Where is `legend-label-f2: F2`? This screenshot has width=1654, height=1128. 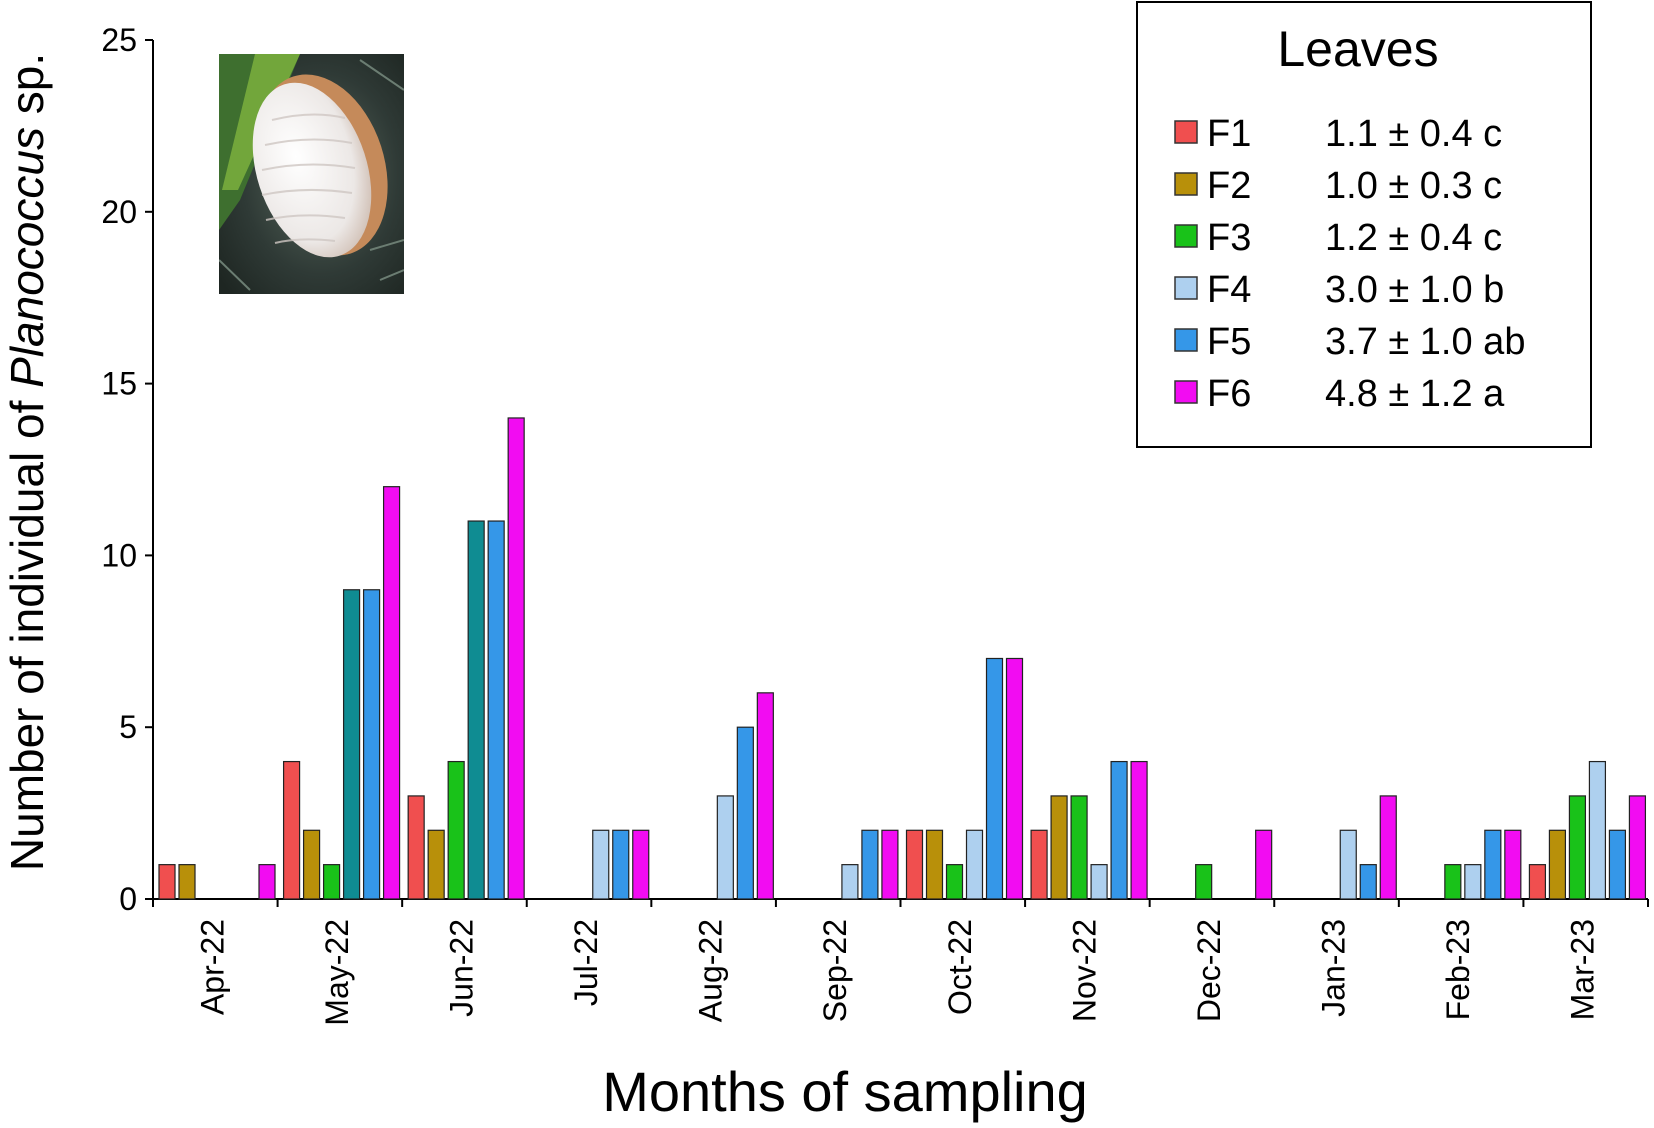 legend-label-f2: F2 is located at coordinates (1229, 186).